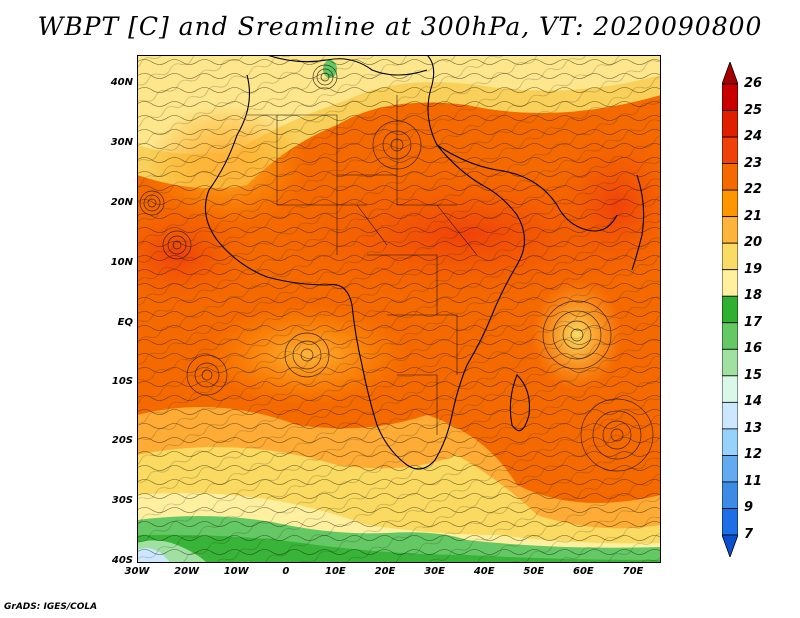  Describe the element at coordinates (527, 188) in the screenshot. I see `coast-arabia` at that location.